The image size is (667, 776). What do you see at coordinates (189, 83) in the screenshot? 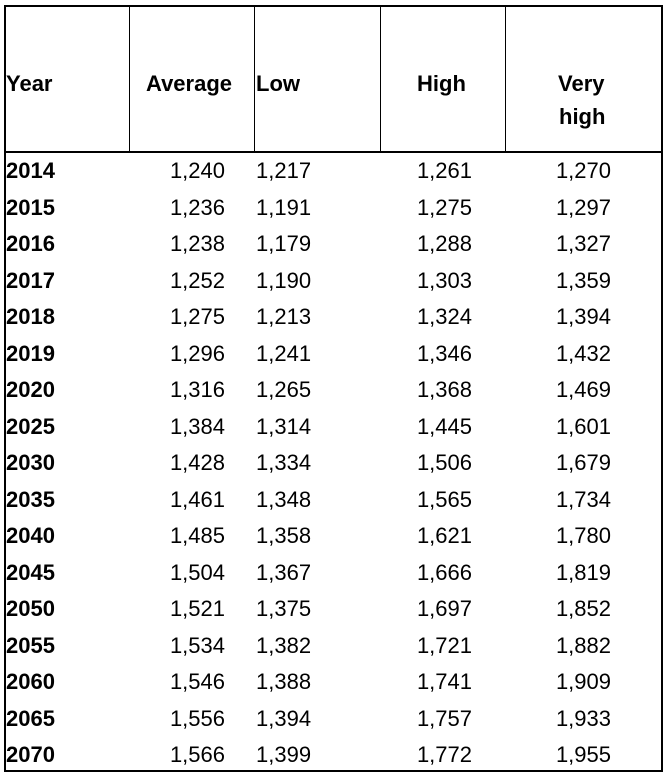
I see `header-average: Average` at bounding box center [189, 83].